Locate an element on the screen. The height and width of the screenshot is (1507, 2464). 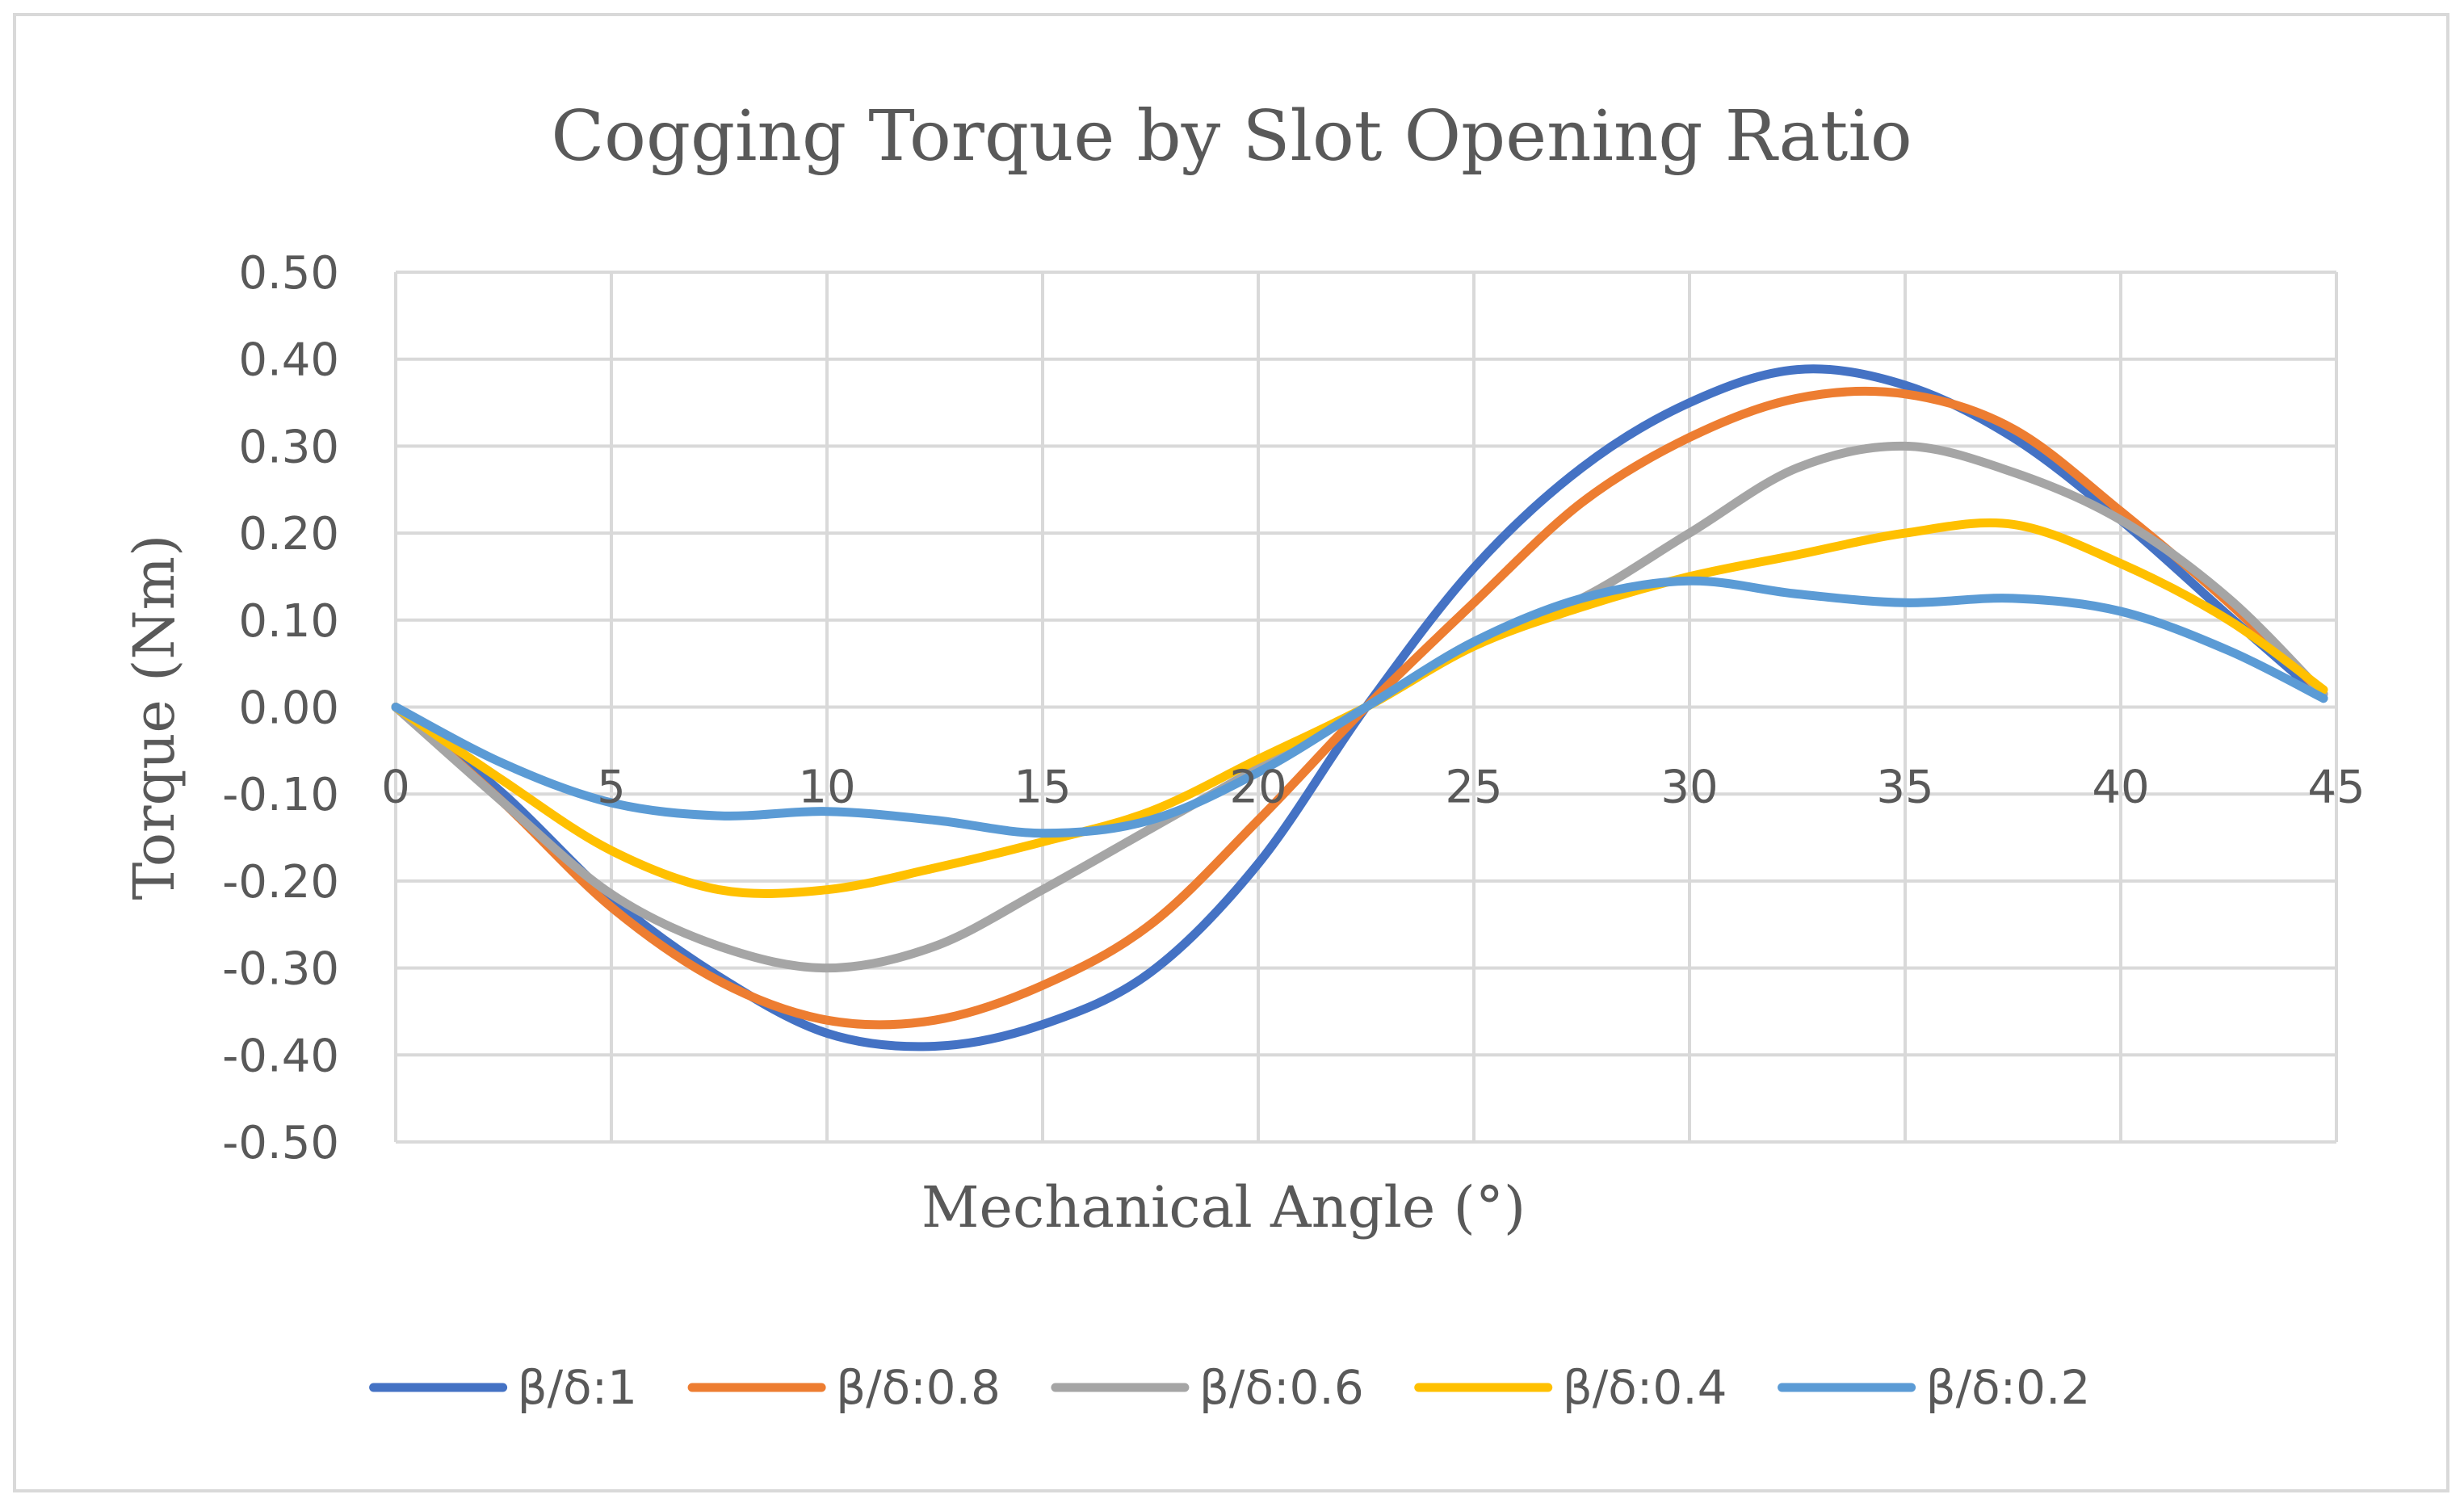
x-tick-label: 20 is located at coordinates (1258, 788).